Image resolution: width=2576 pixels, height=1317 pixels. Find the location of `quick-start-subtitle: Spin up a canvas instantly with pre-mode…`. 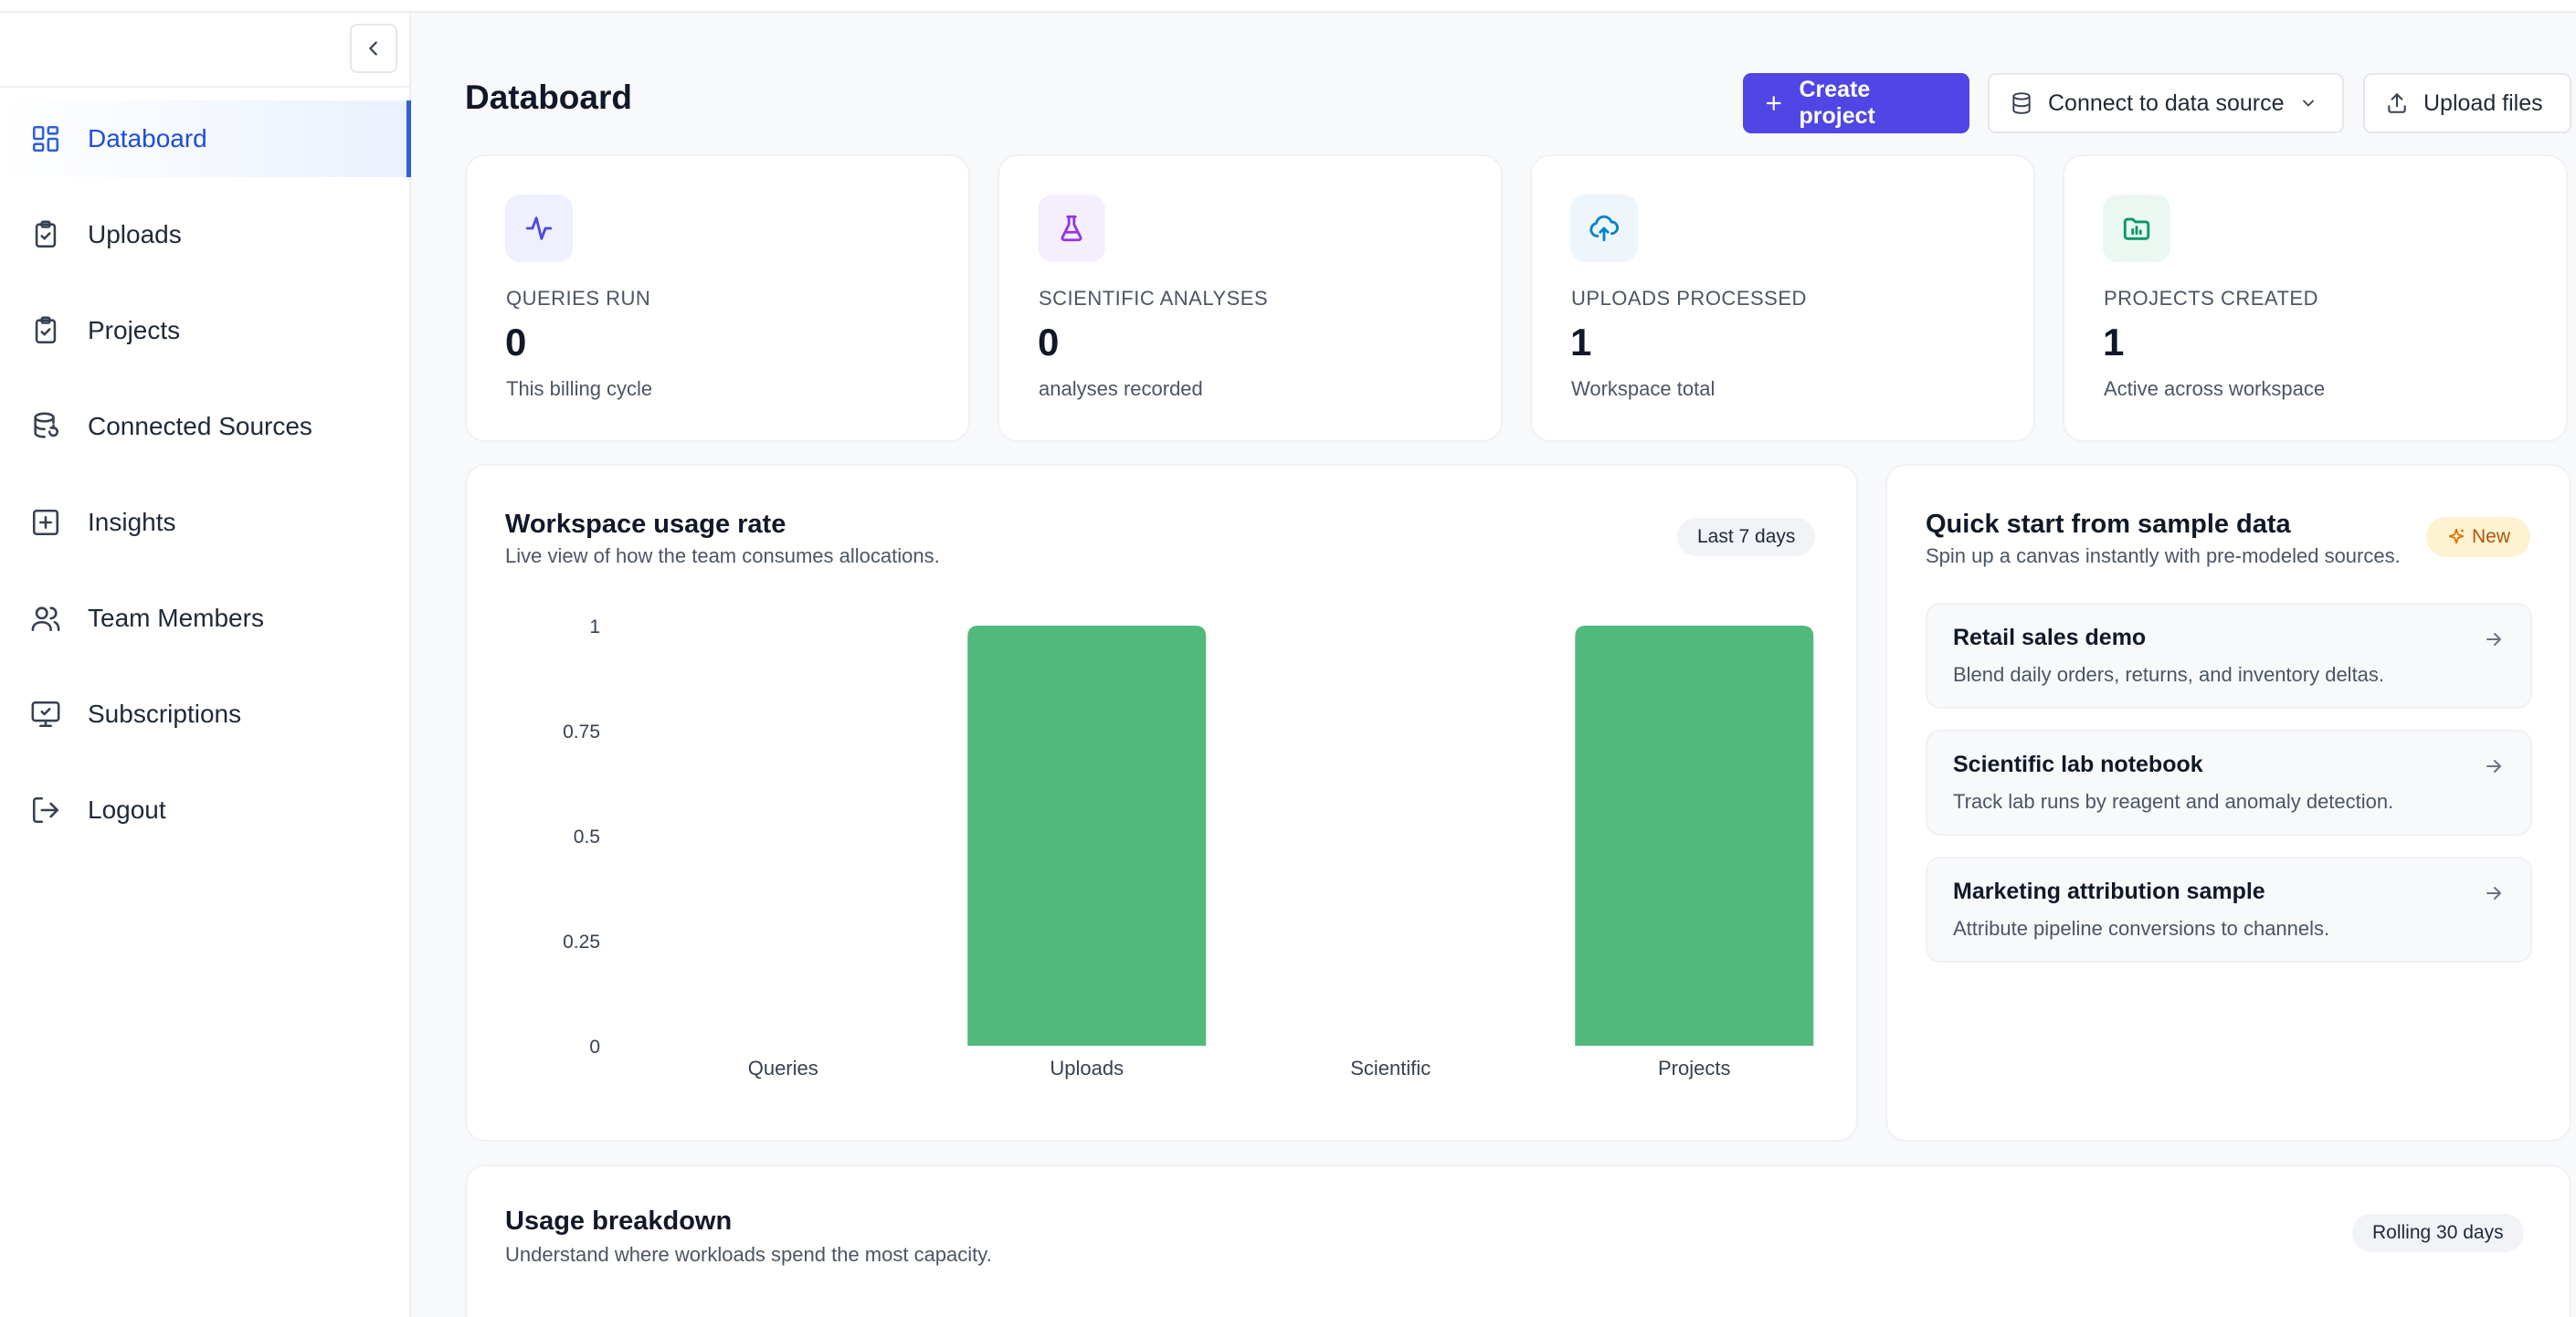

quick-start-subtitle: Spin up a canvas instantly with pre-mode… is located at coordinates (2163, 556).